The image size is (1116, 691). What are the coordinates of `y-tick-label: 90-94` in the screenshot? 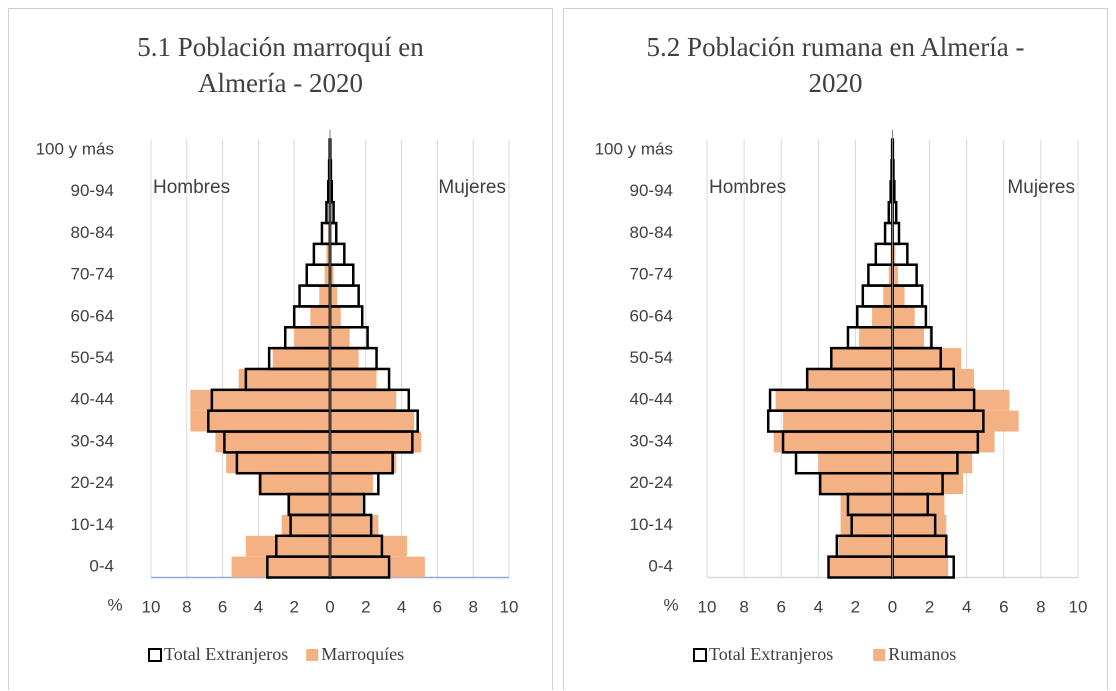 It's located at (651, 190).